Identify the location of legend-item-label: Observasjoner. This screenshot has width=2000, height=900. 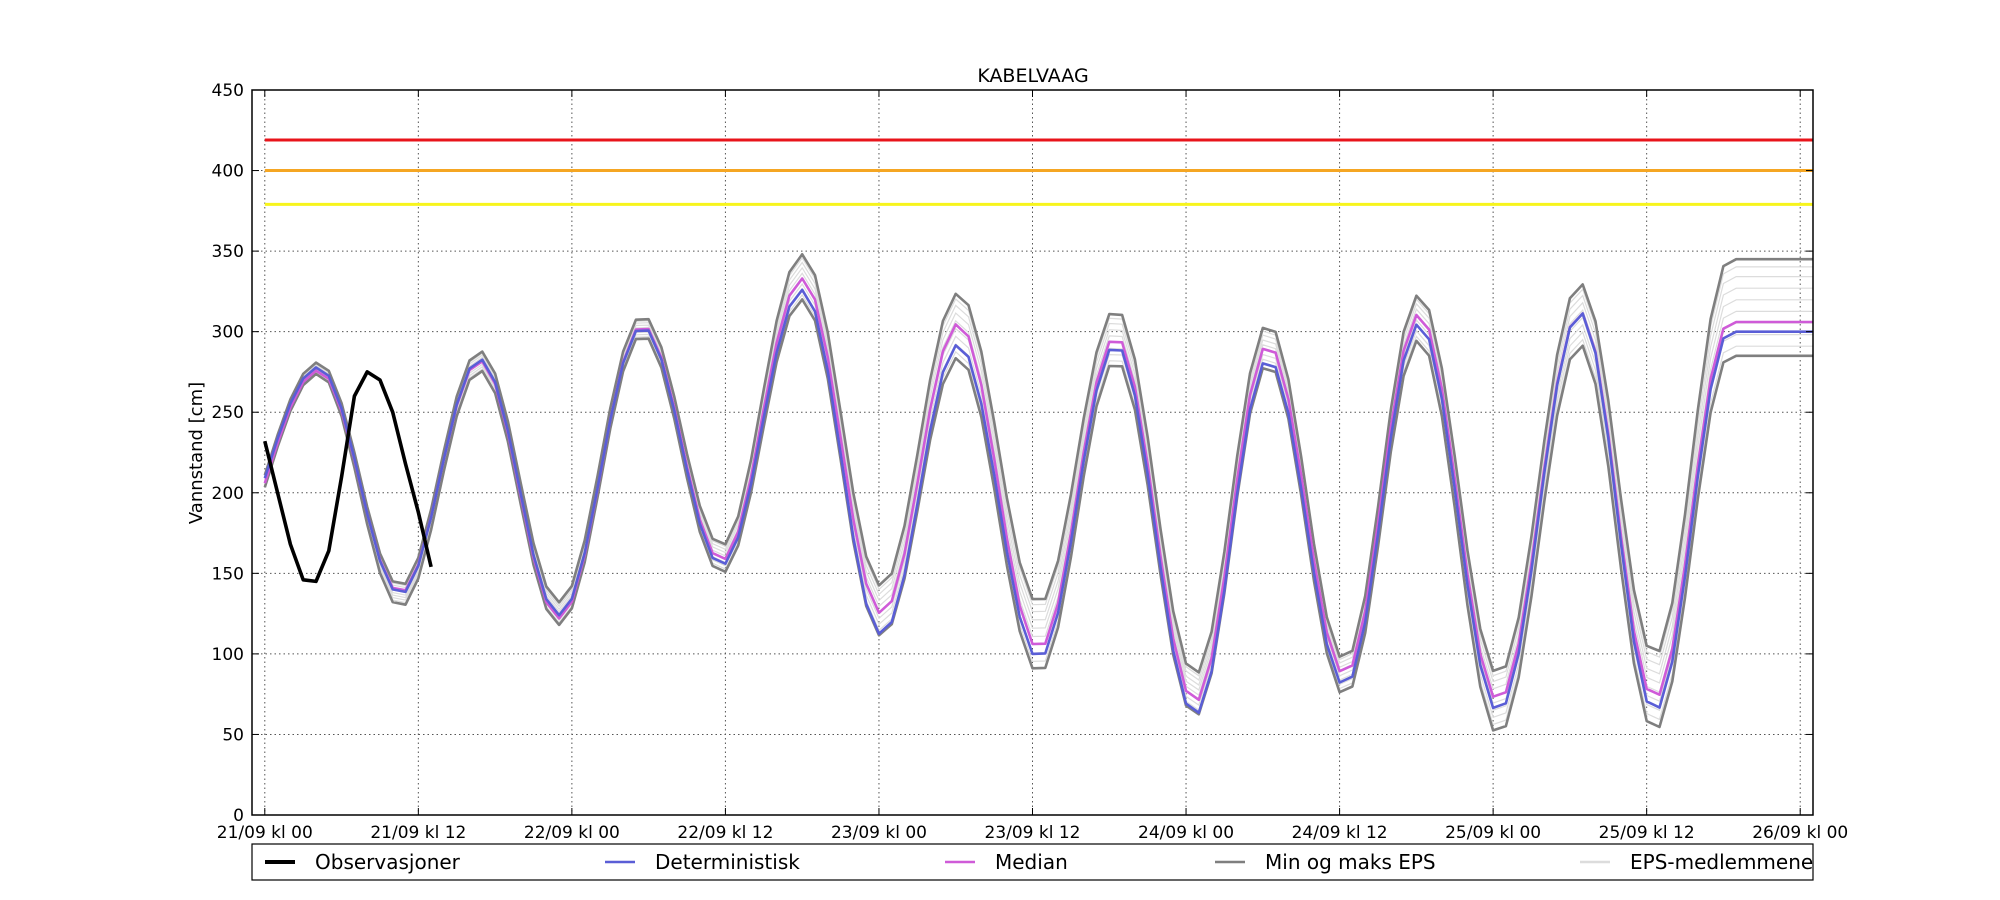
(388, 862).